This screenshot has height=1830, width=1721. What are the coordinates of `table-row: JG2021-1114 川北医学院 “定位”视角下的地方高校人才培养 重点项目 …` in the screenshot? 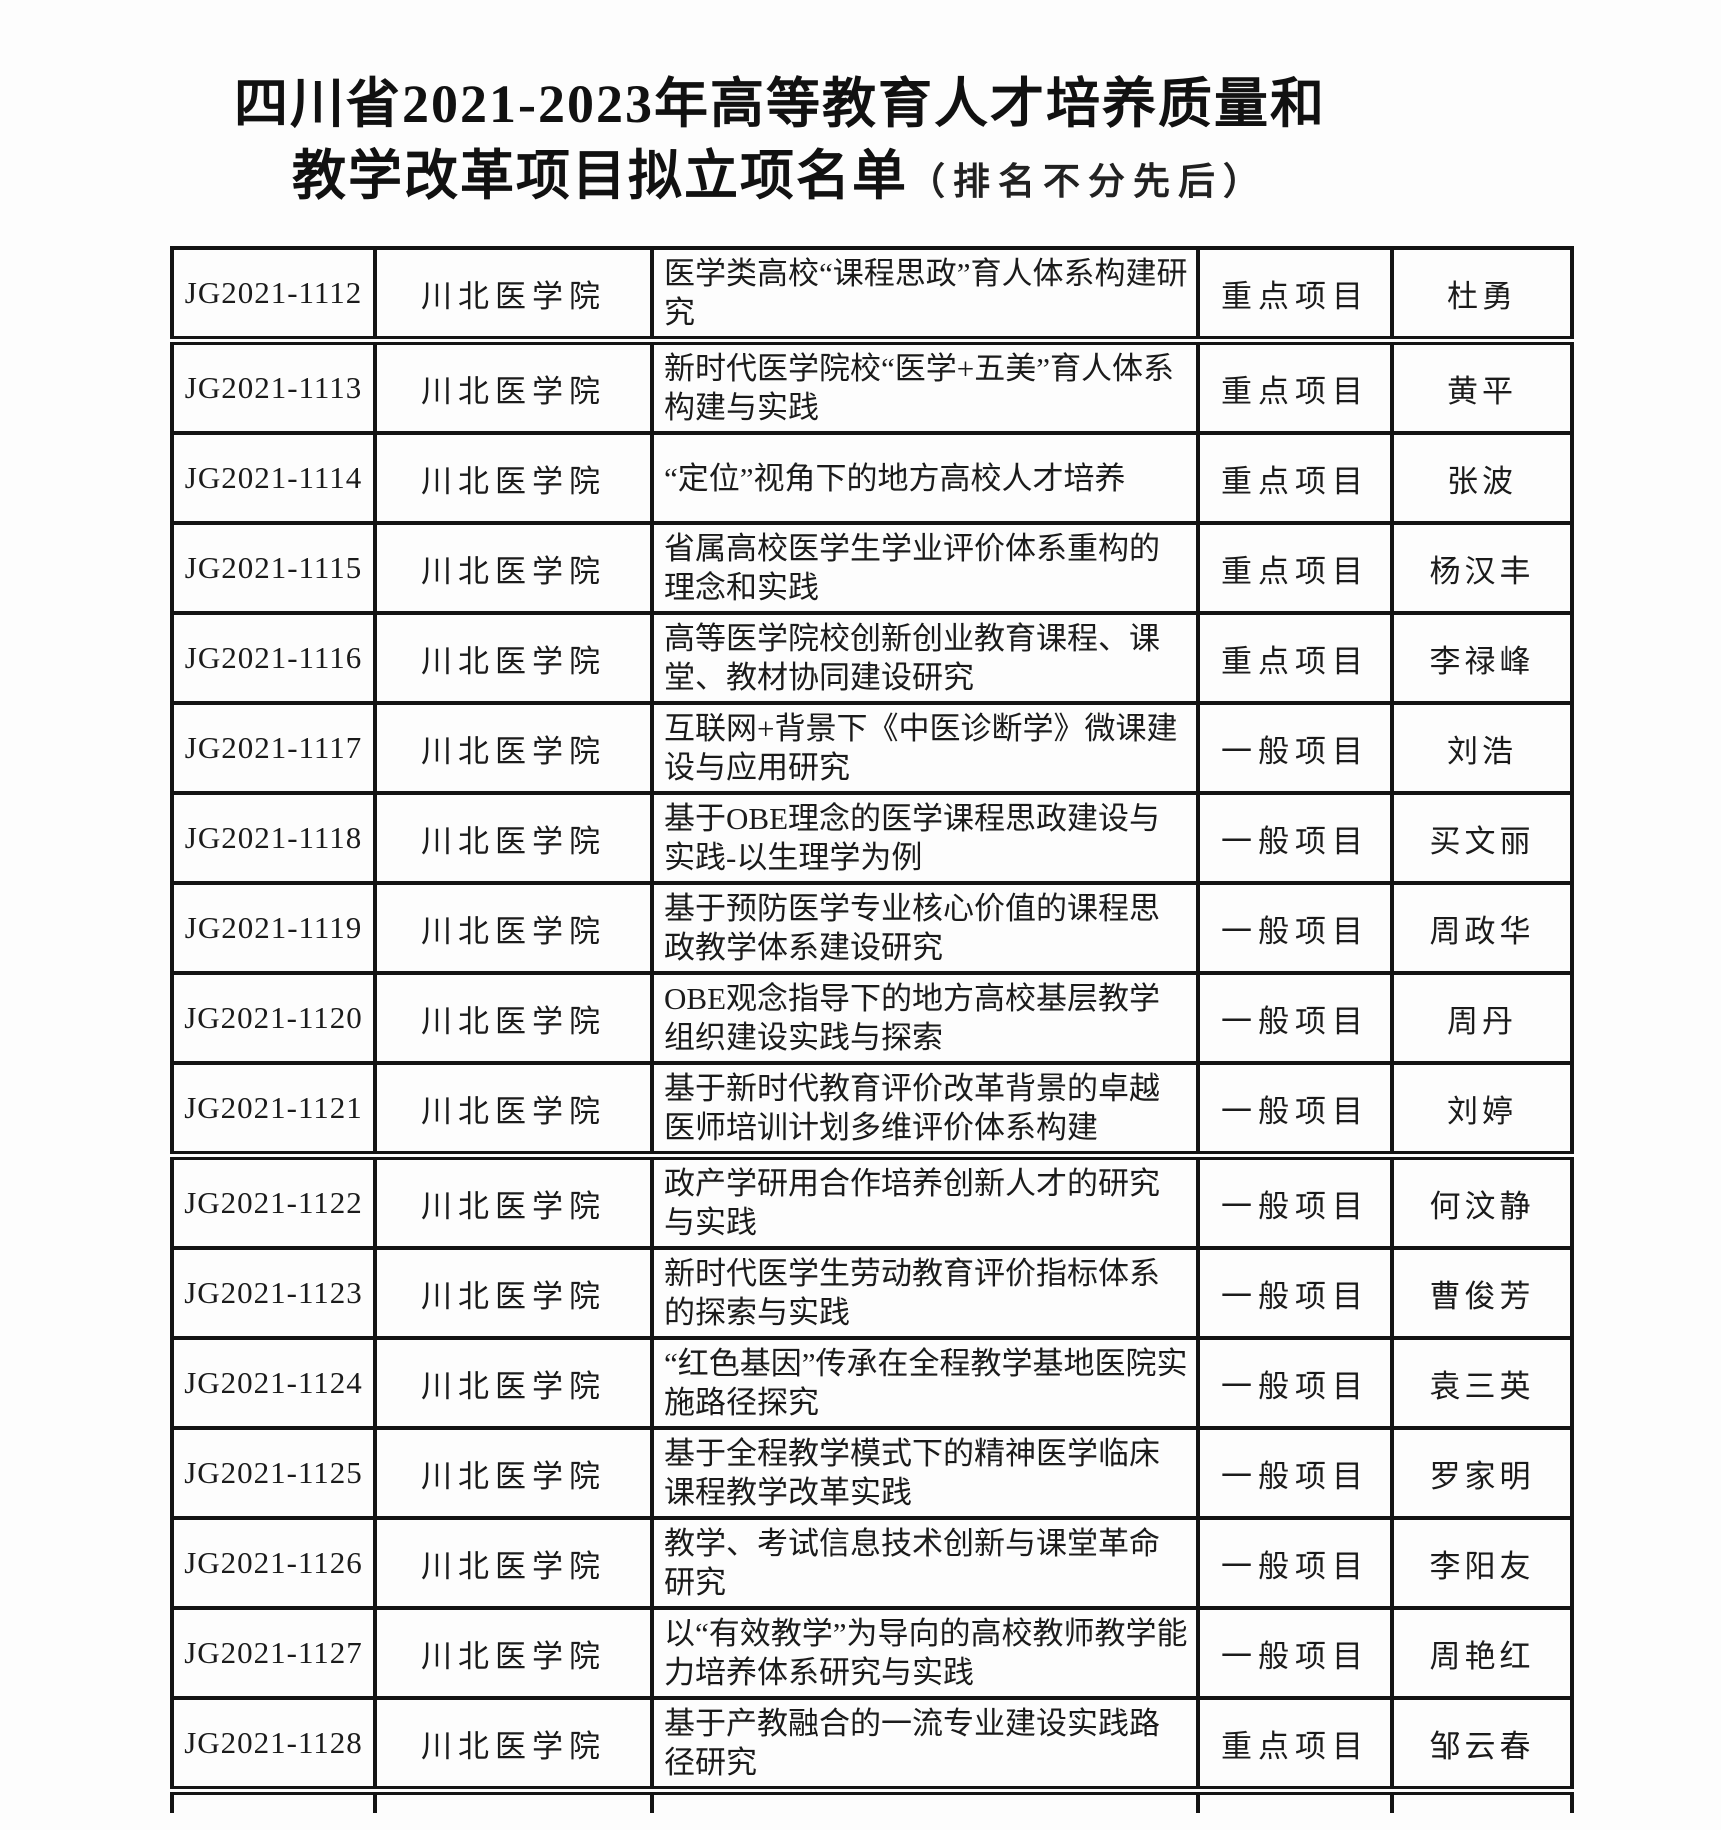 It's located at (872, 478).